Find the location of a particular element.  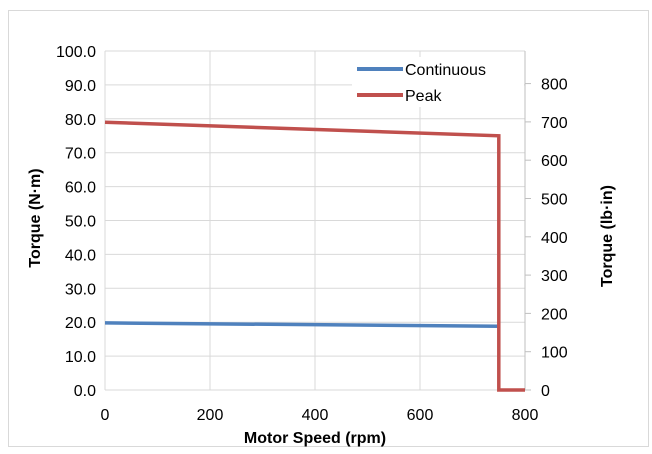

legend-box is located at coordinates (438, 82).